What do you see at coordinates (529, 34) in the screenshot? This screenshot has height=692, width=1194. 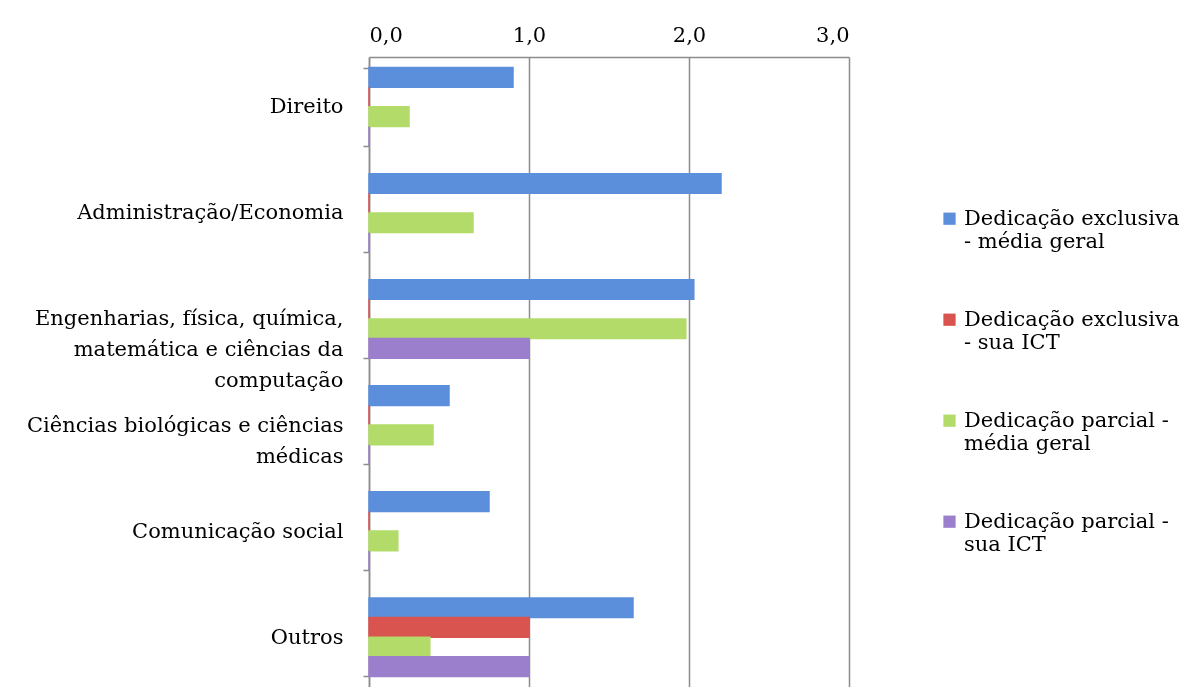 I see `x-tick-label: 1,0` at bounding box center [529, 34].